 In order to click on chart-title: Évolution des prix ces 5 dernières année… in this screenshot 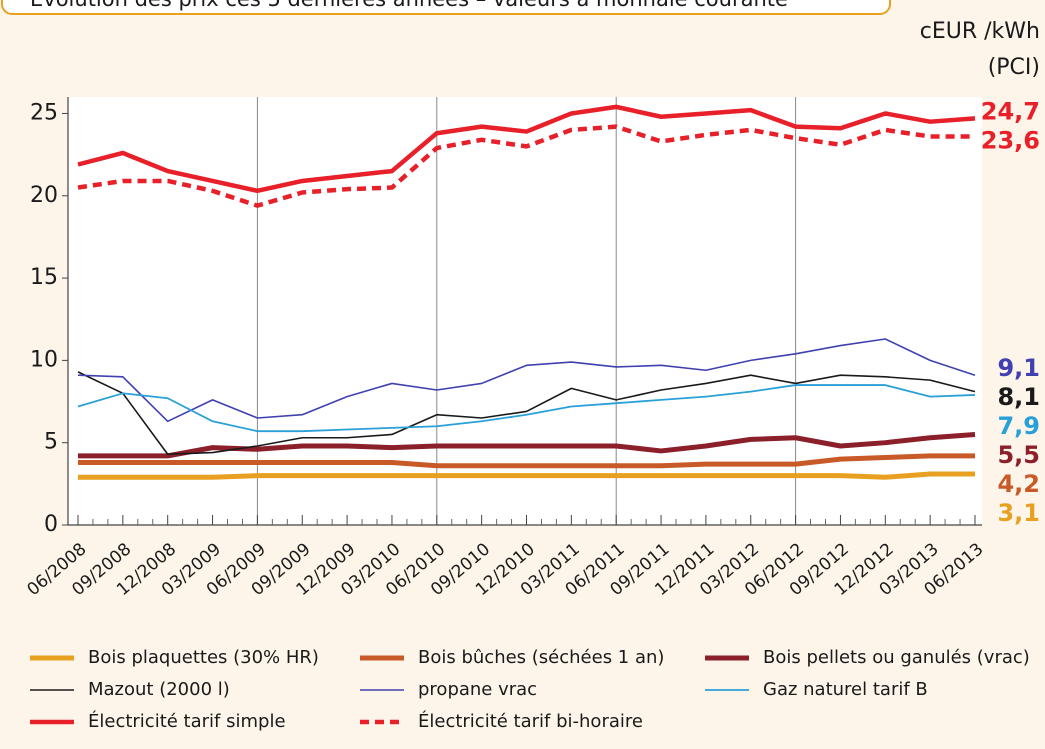, I will do `click(409, 5)`.